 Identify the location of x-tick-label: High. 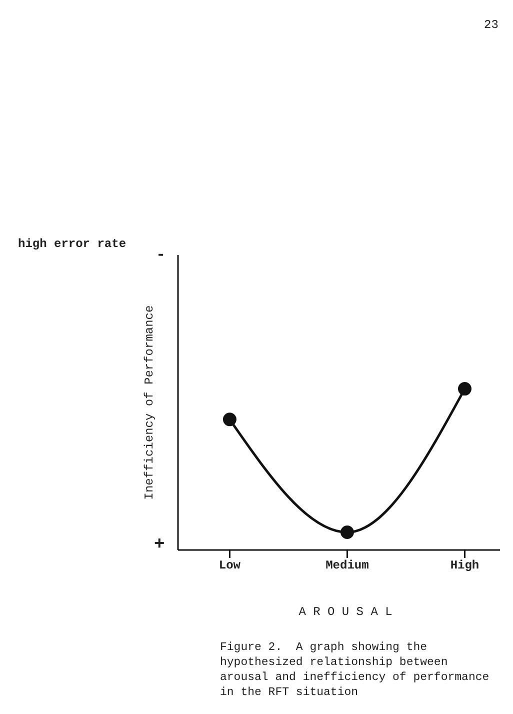
(465, 565).